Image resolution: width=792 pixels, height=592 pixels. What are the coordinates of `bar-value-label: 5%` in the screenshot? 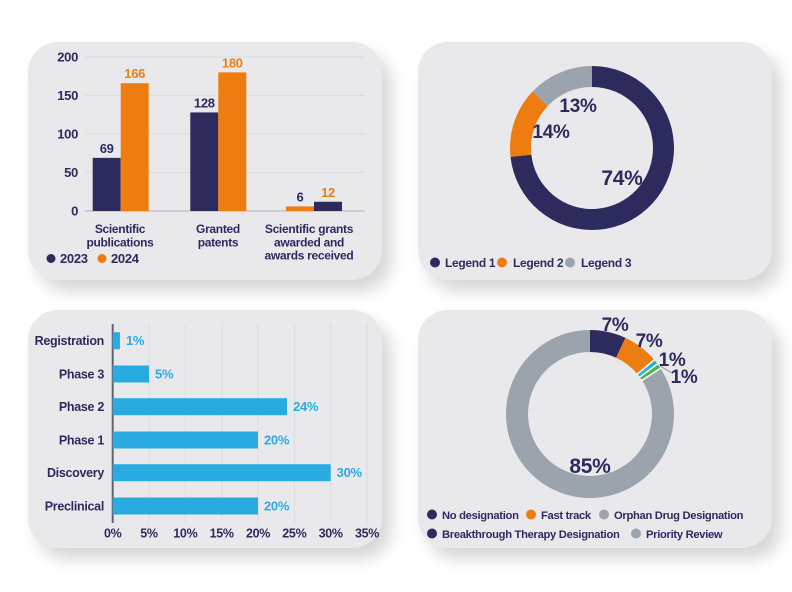 It's located at (164, 374).